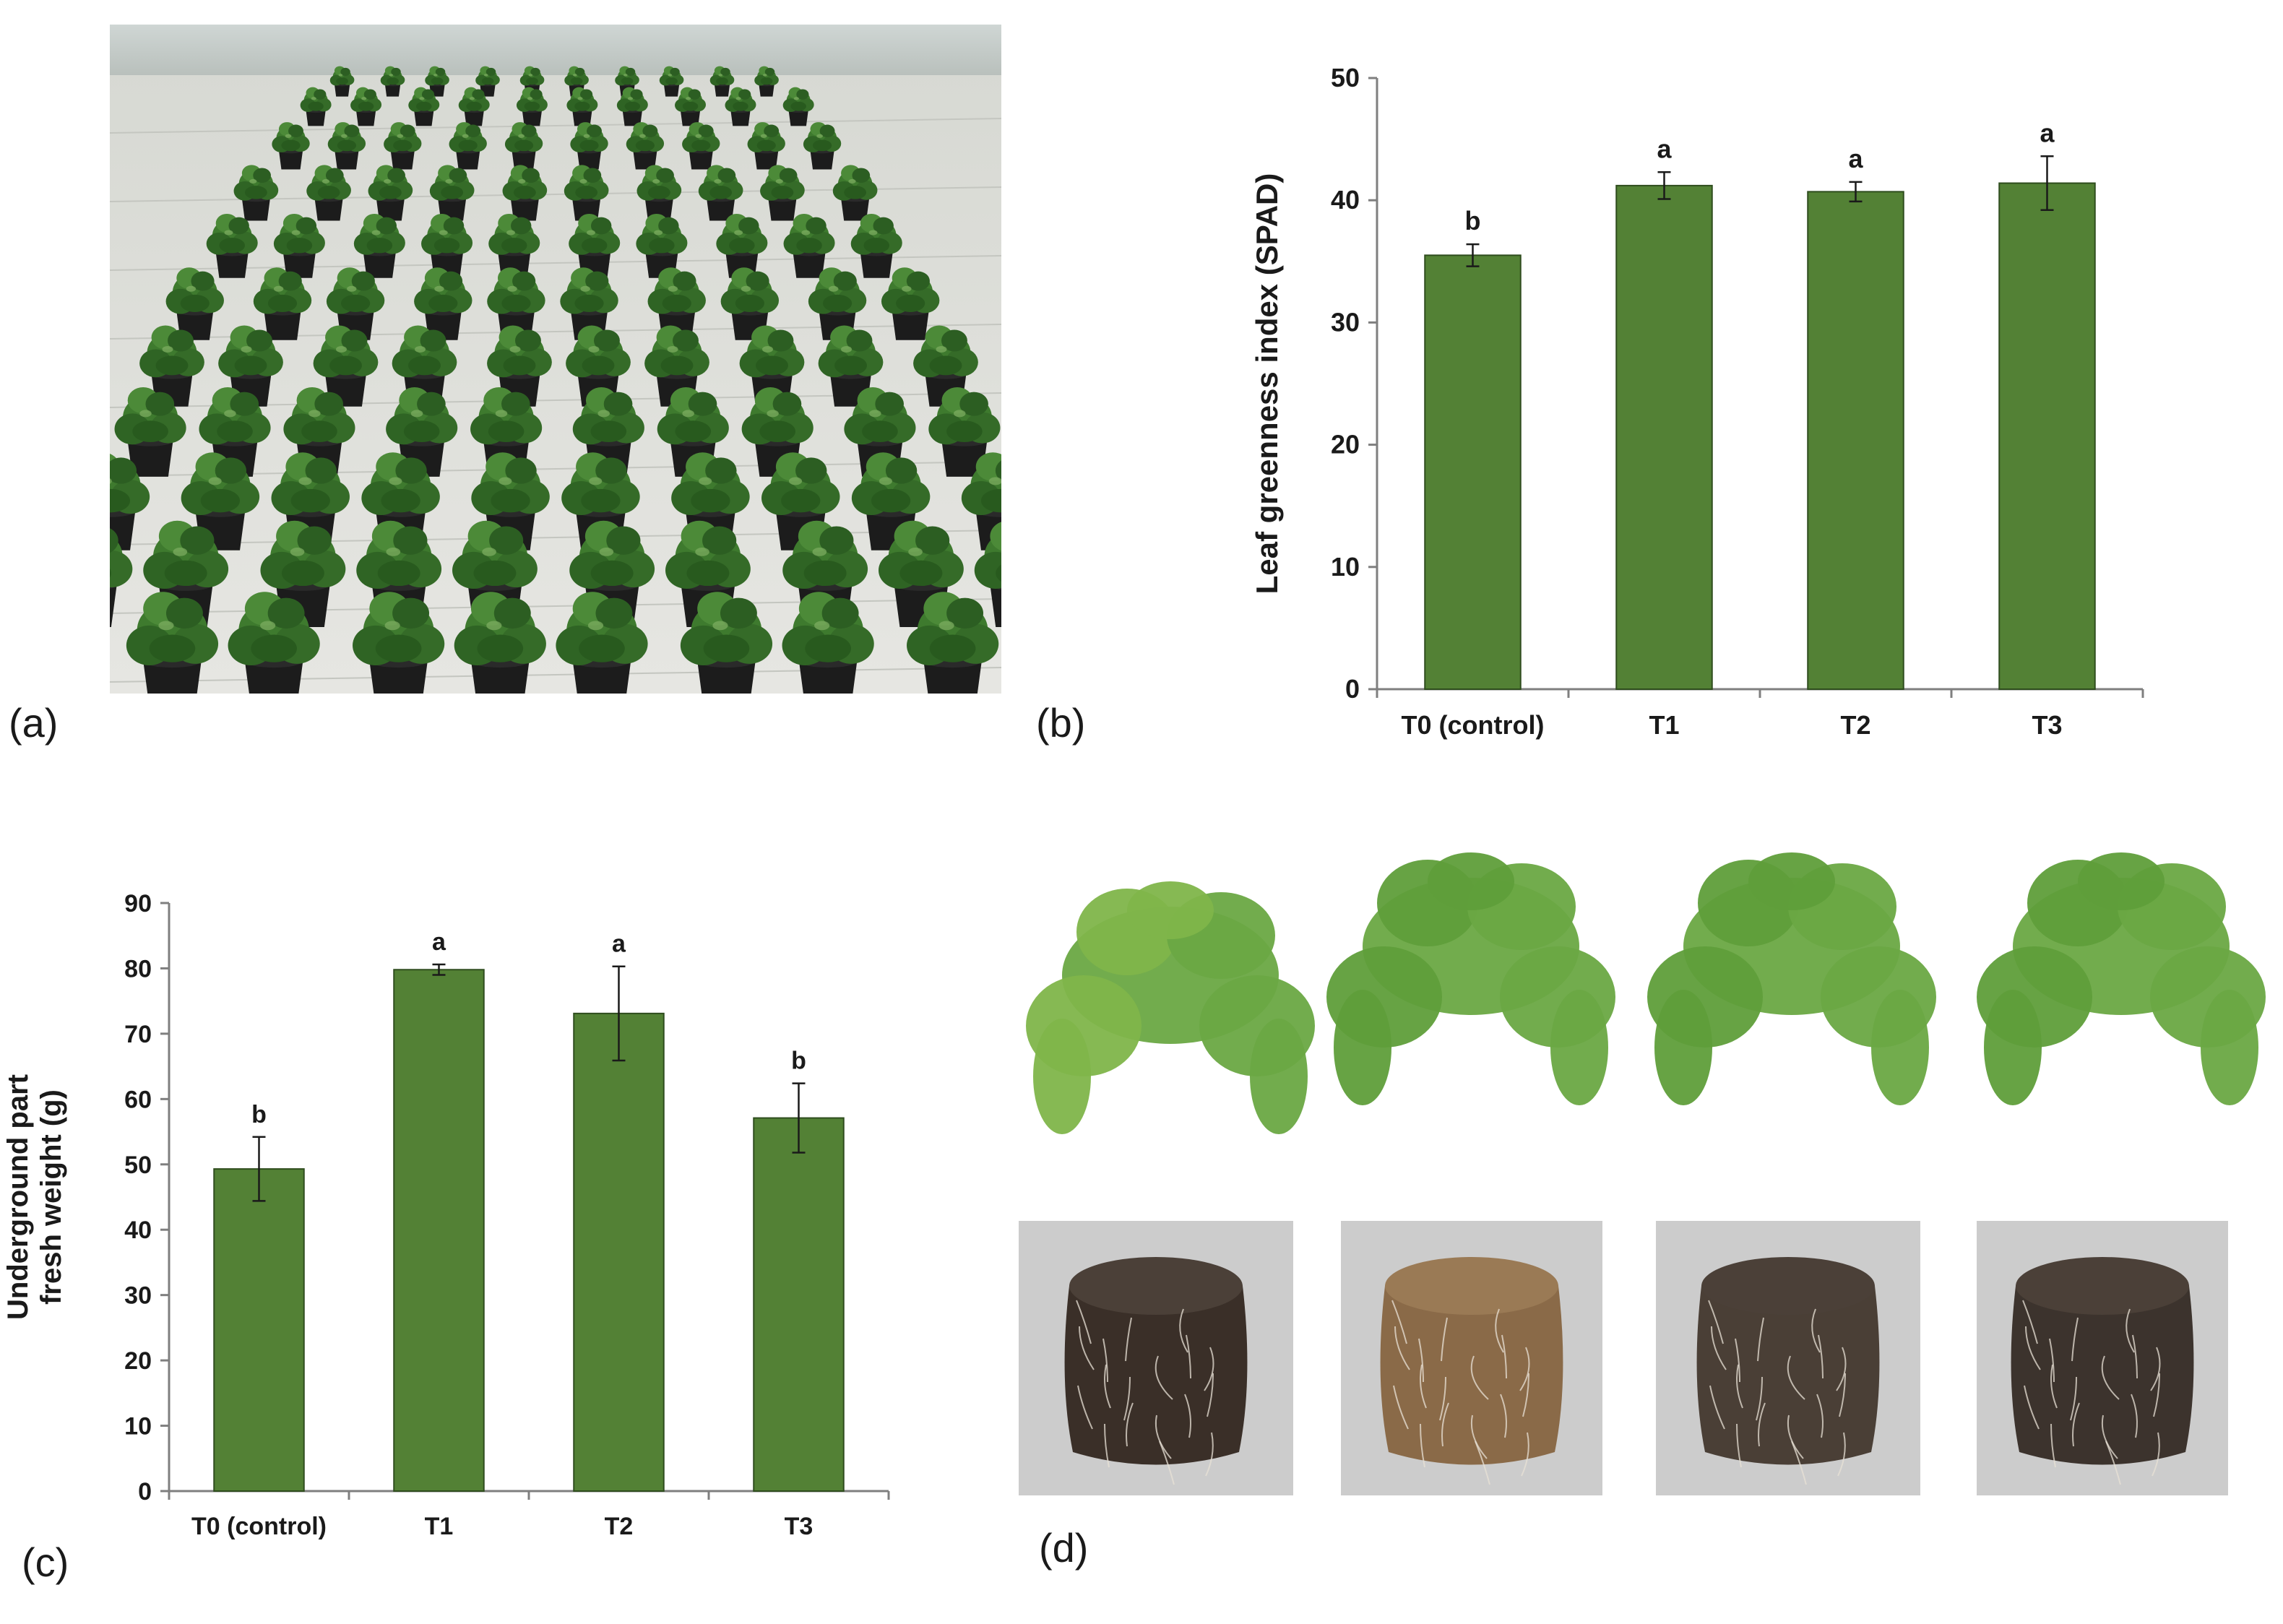 The height and width of the screenshot is (1624, 2283). What do you see at coordinates (1471, 1358) in the screenshot?
I see `root-ball-photo` at bounding box center [1471, 1358].